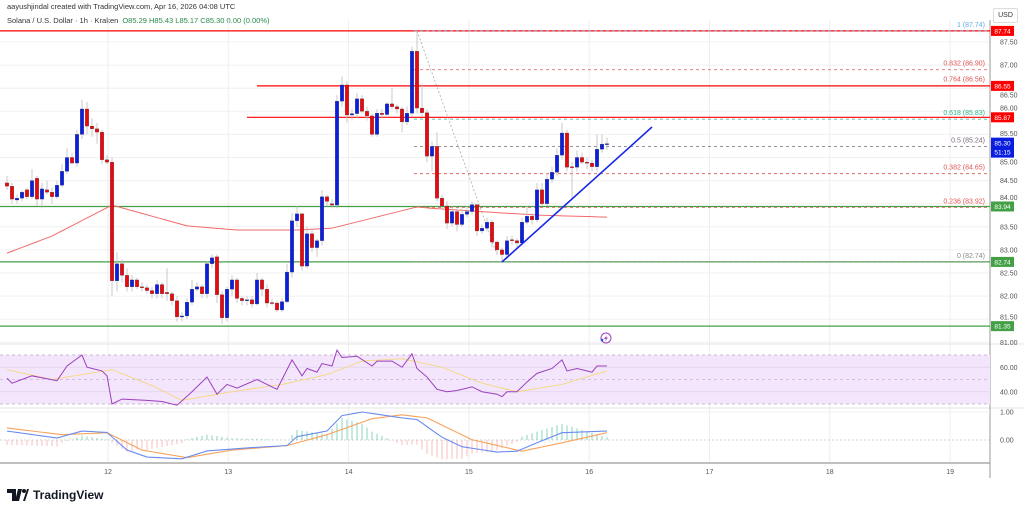  I want to click on rsi-tick-label: 40.00, so click(1009, 392).